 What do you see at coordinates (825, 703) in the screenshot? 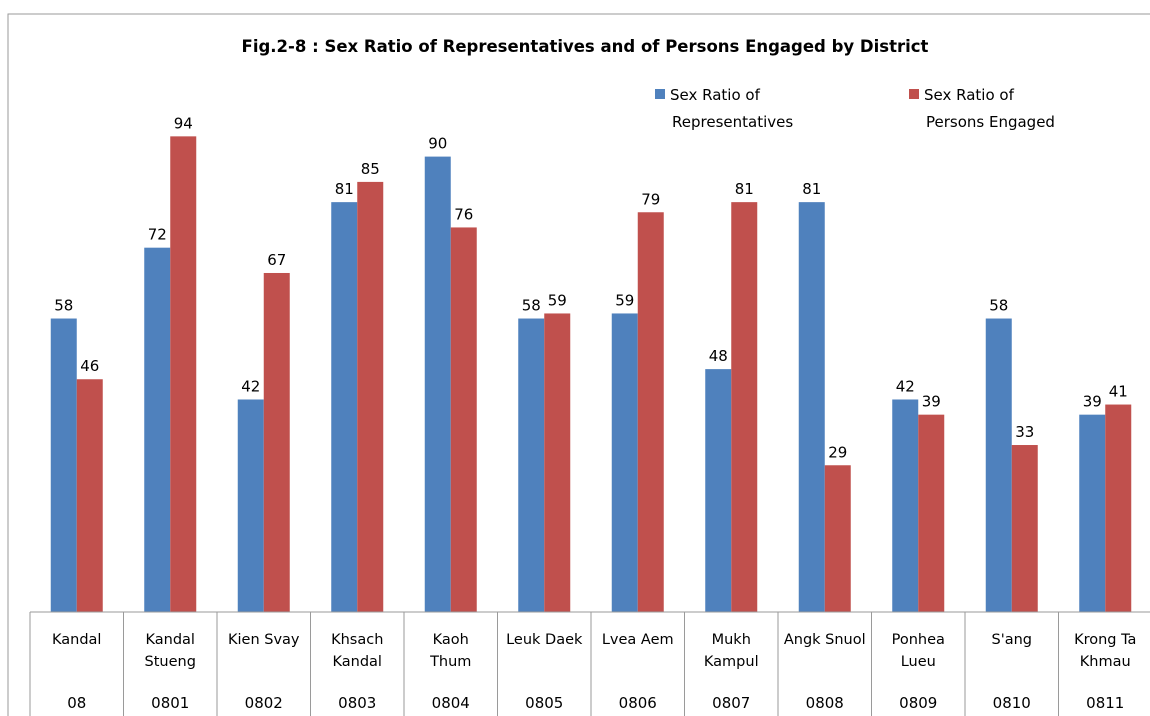
I see `category-code-0808: 0808` at bounding box center [825, 703].